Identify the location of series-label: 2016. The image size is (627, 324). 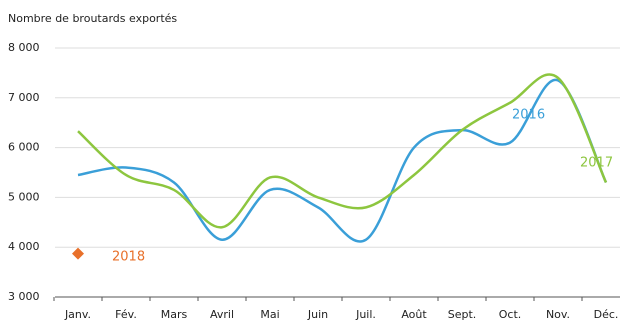
(528, 115).